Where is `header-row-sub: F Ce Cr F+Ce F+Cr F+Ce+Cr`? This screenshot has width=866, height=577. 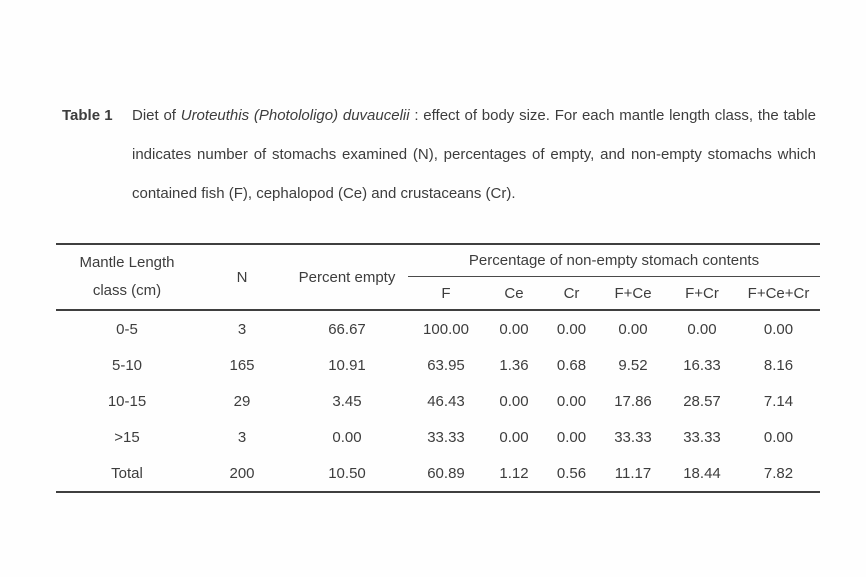
header-row-sub: F Ce Cr F+Ce F+Cr F+Ce+Cr is located at coordinates (438, 293).